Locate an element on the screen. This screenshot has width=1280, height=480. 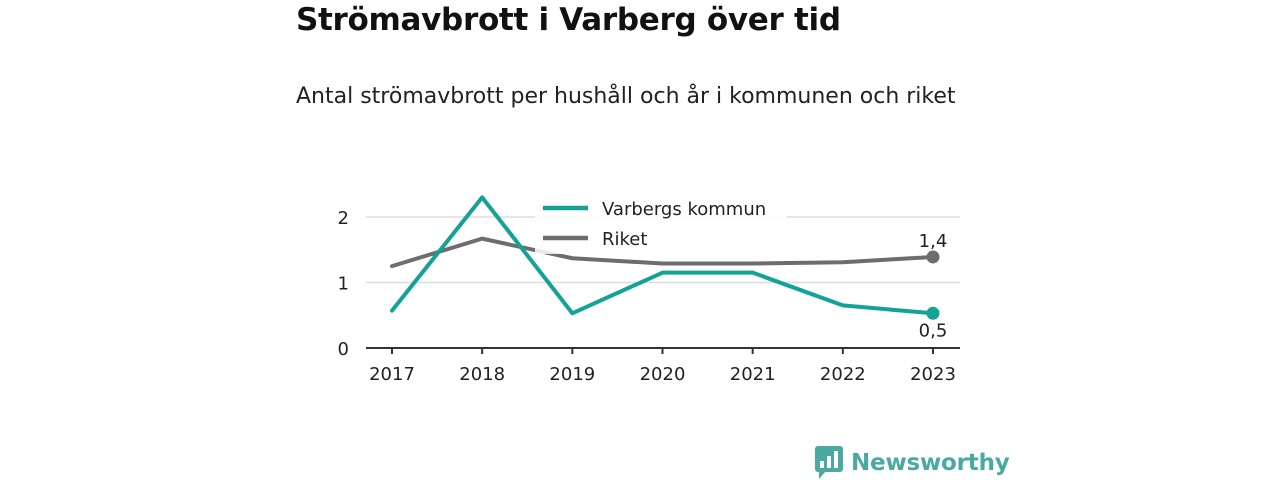
end-labels: 1,4 0,5 is located at coordinates (933, 286).